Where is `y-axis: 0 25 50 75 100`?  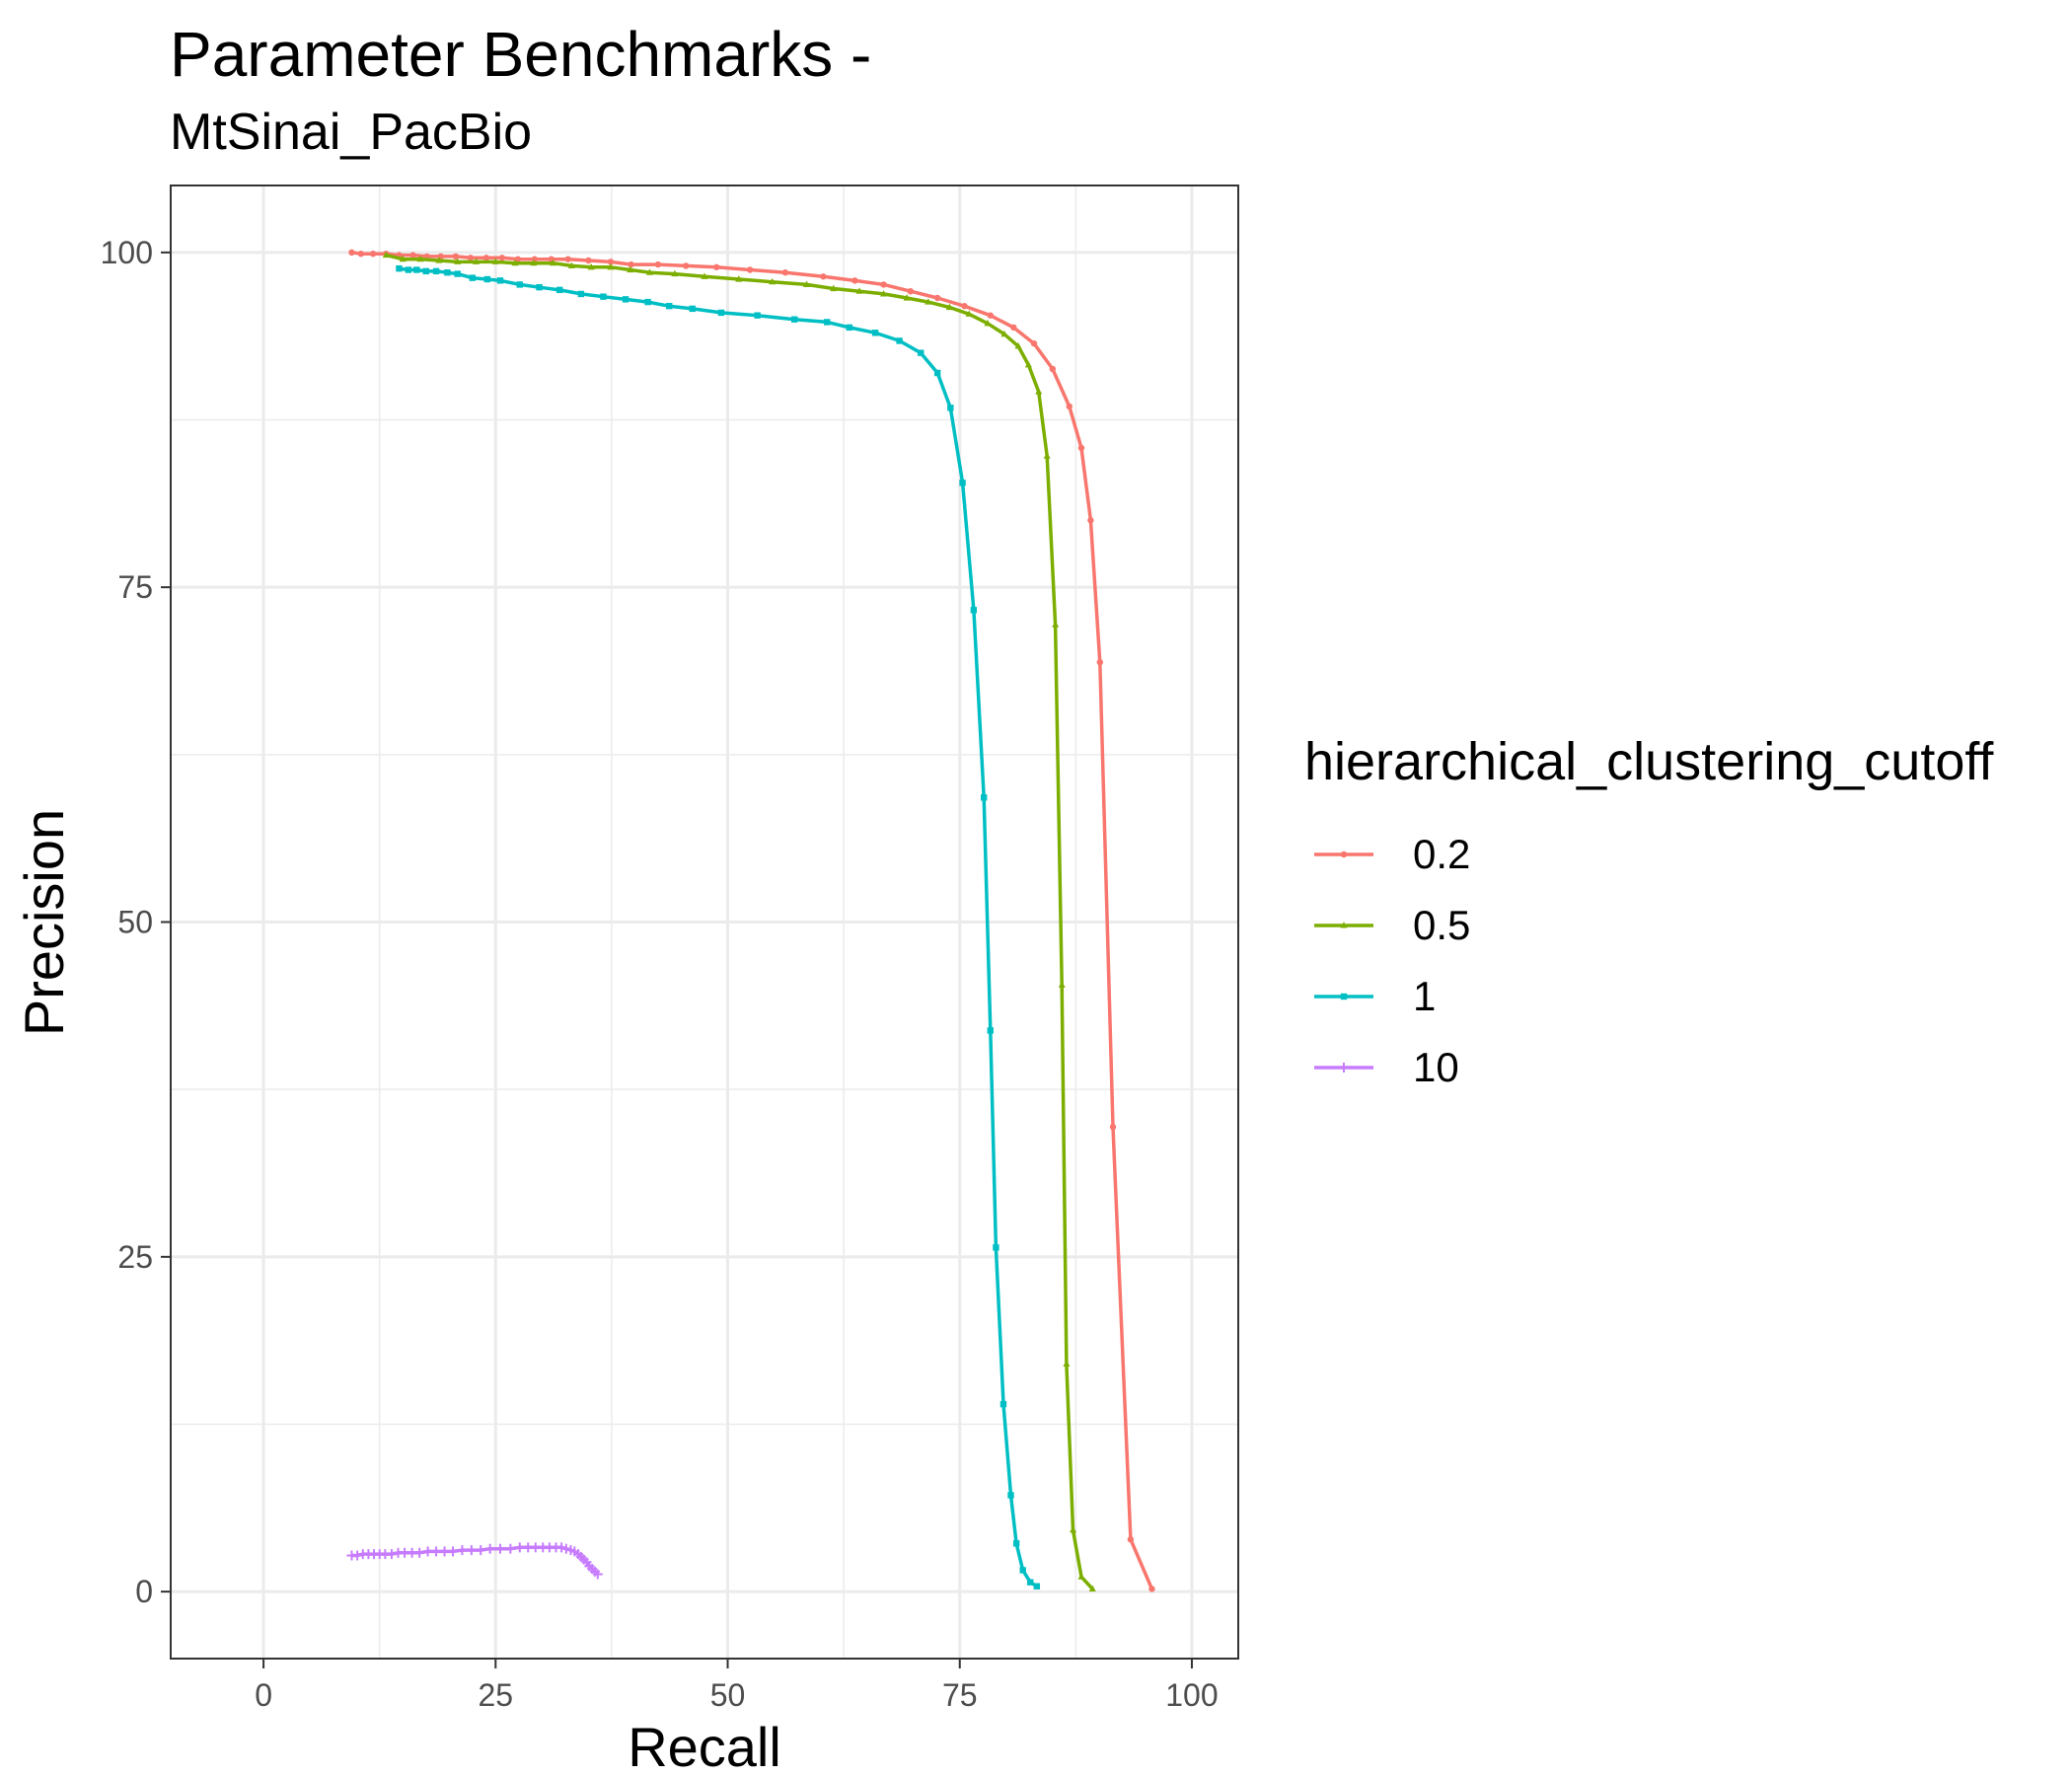 y-axis: 0 25 50 75 100 is located at coordinates (136, 922).